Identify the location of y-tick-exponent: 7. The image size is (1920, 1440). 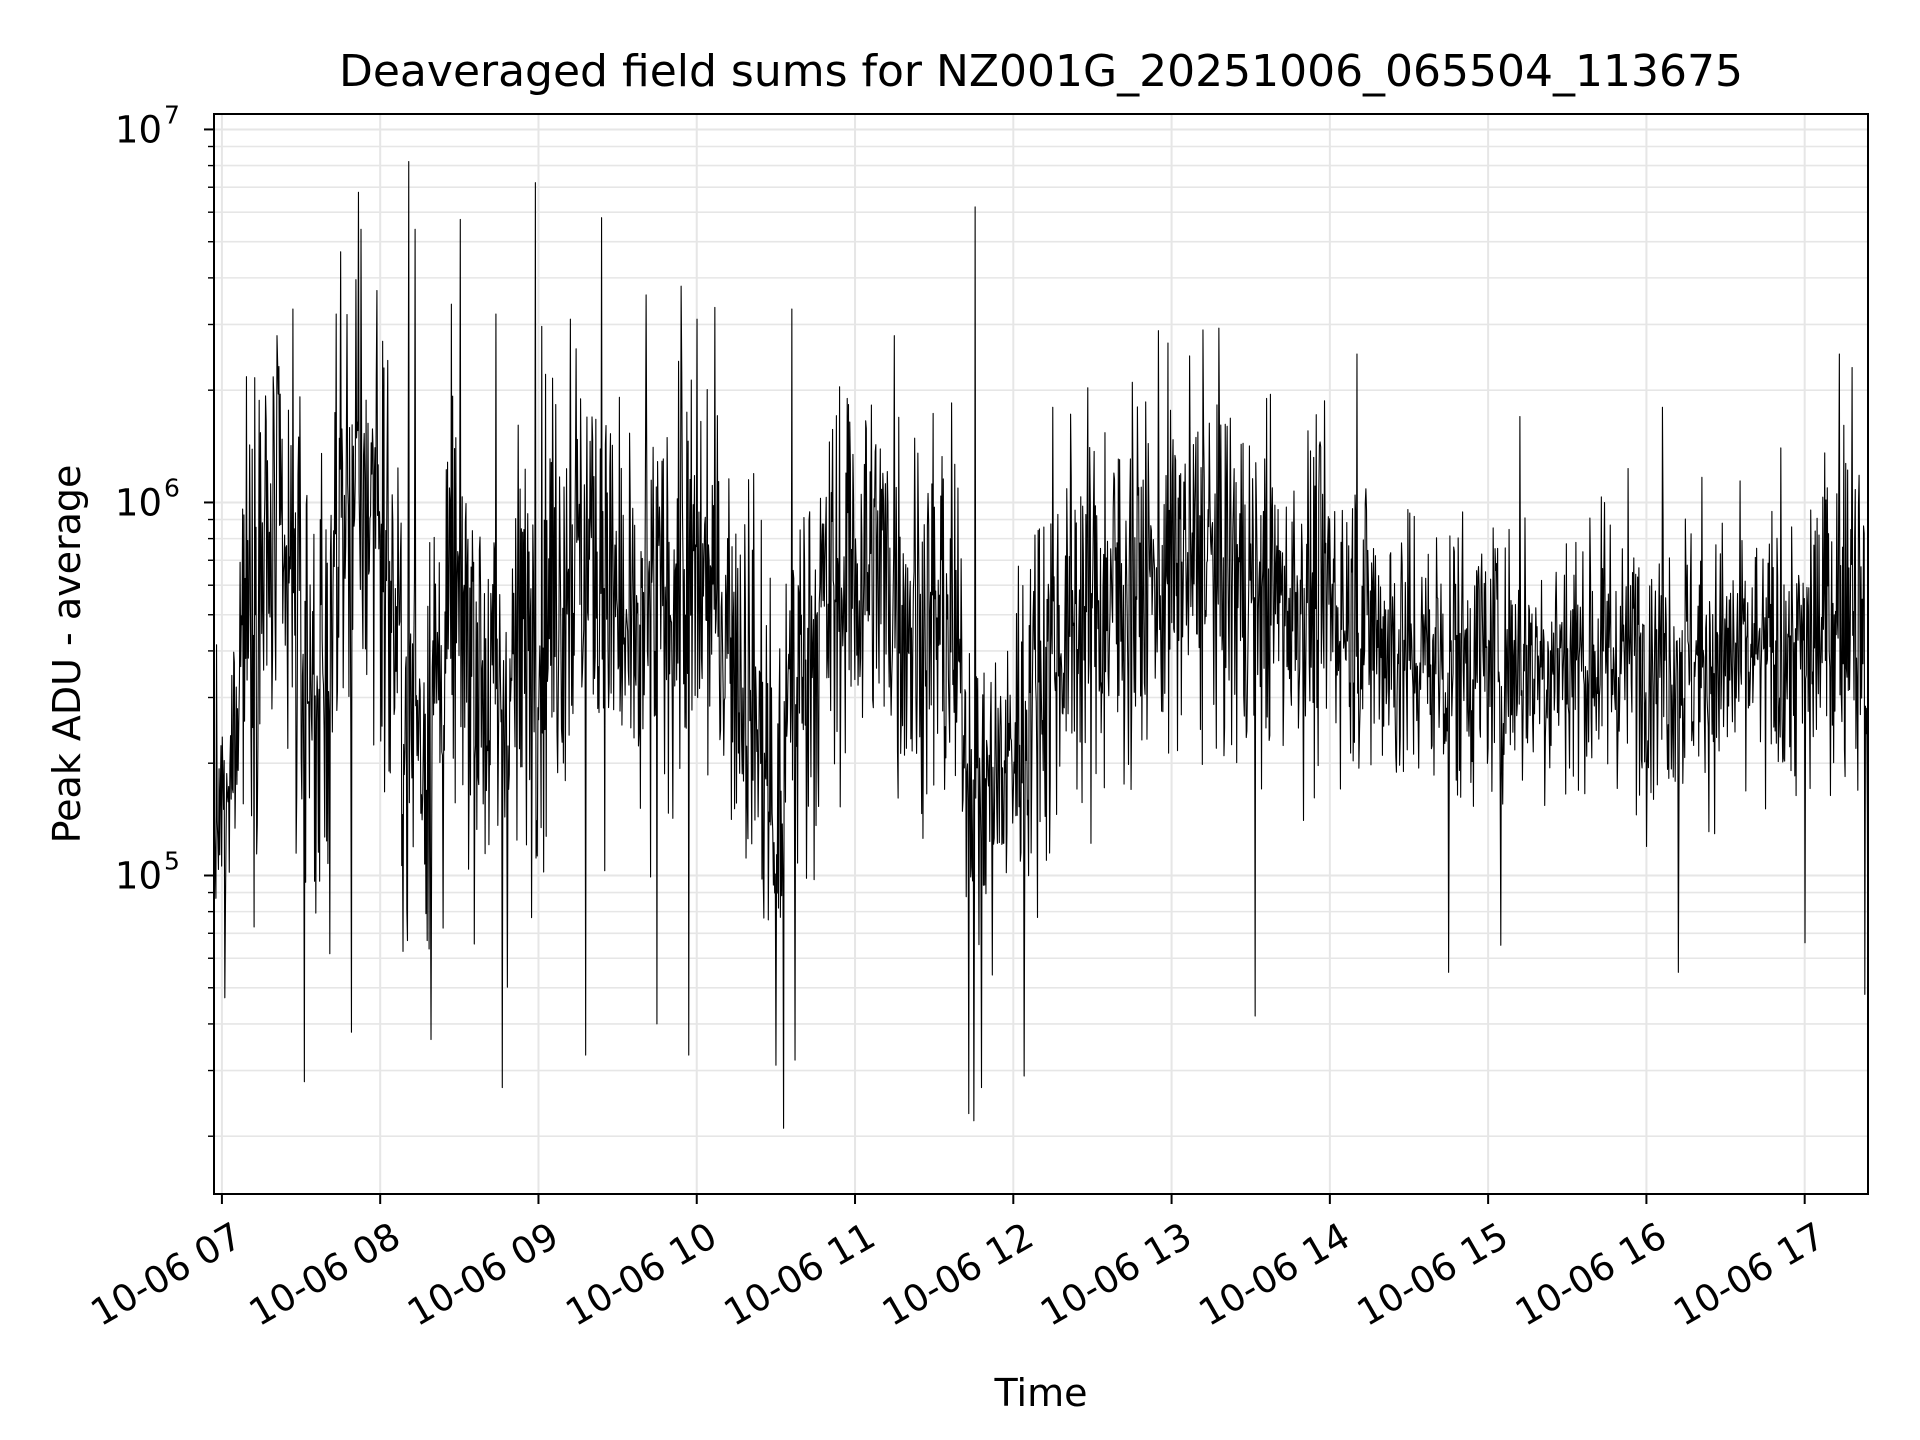
(172, 114).